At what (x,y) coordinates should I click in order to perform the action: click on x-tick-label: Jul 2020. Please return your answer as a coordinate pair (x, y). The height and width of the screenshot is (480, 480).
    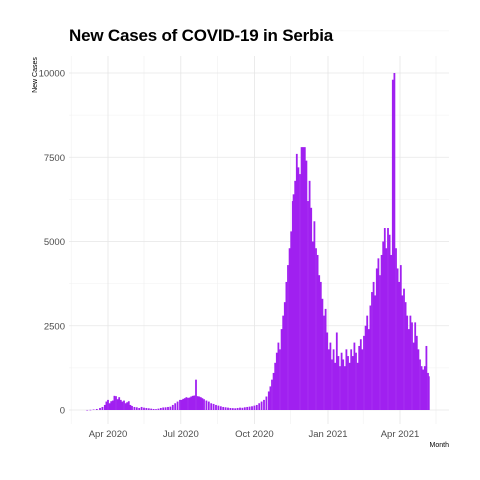
    Looking at the image, I should click on (181, 434).